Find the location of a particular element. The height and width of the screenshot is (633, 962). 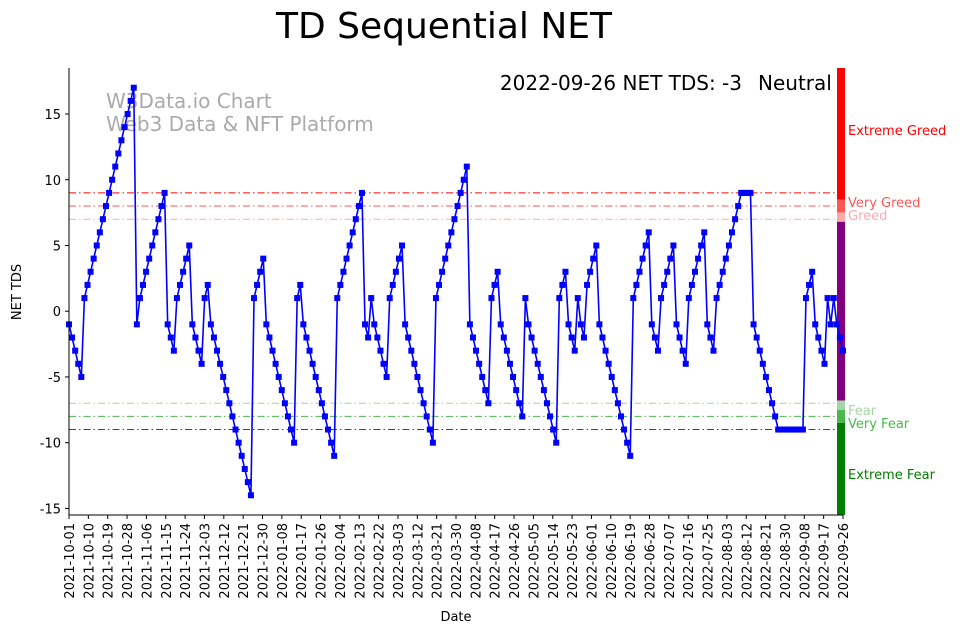

x-tick-label: 2022-07-07 is located at coordinates (670, 561).